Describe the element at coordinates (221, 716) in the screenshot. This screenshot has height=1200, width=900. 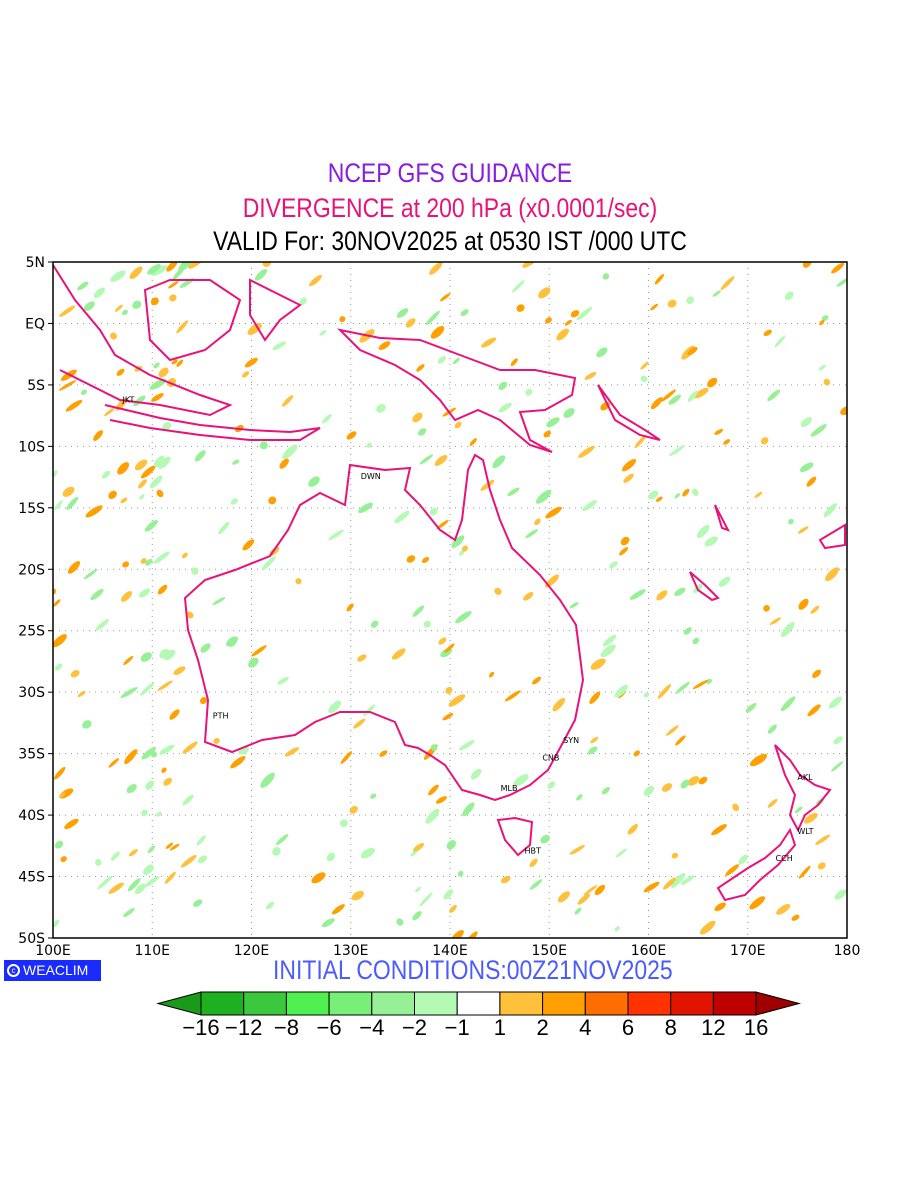
I see `city-label-pth: PTH` at that location.